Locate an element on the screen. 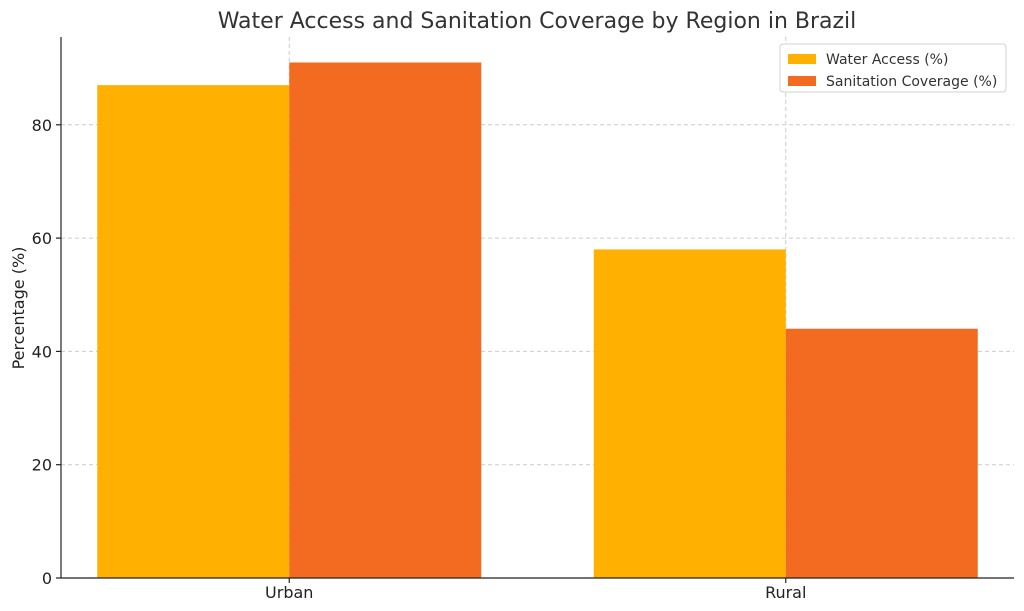 Image resolution: width=1024 pixels, height=611 pixels. legend-label-1: Sanitation Coverage (%) is located at coordinates (911, 82).